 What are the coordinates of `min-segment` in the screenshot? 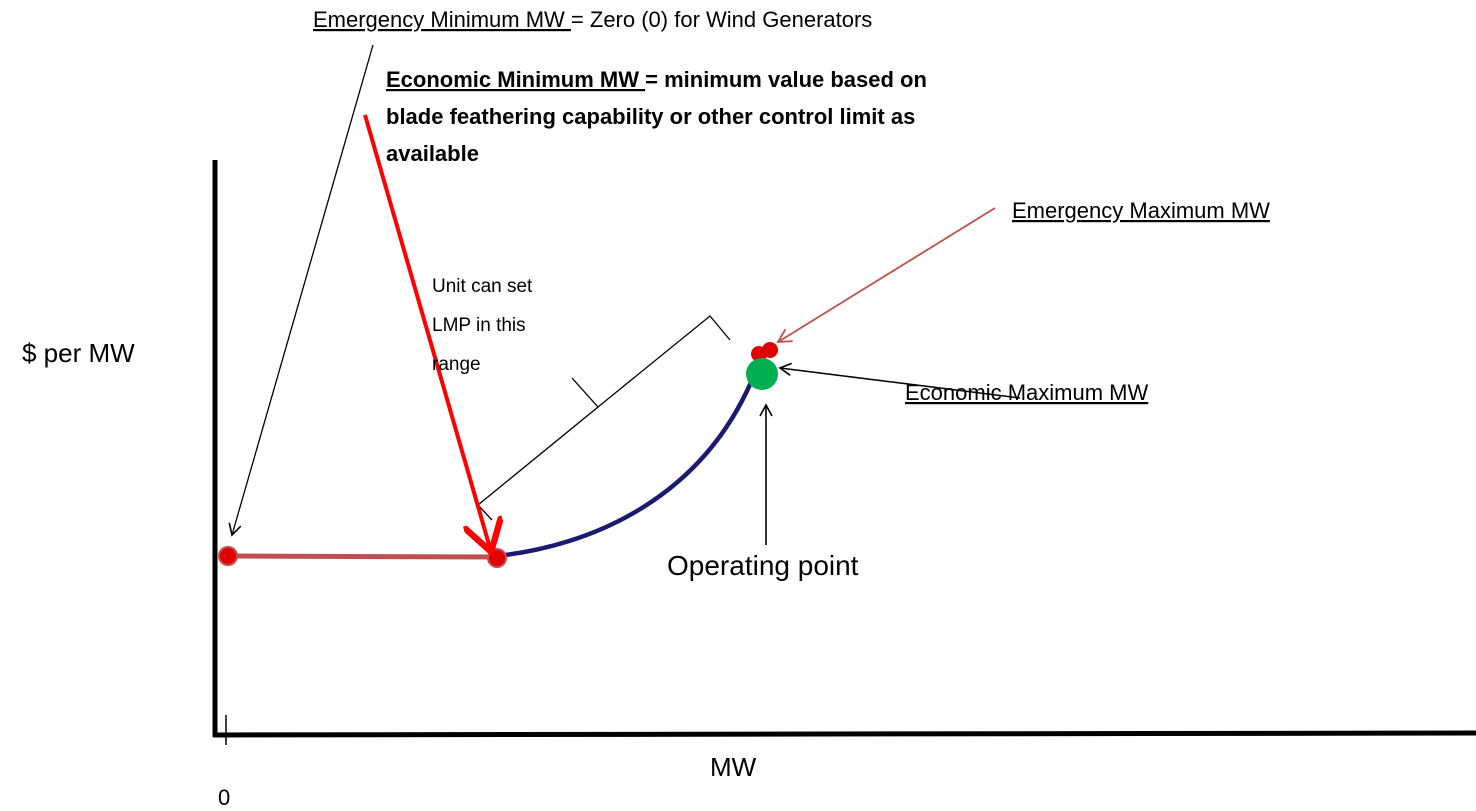 It's located at (362, 556).